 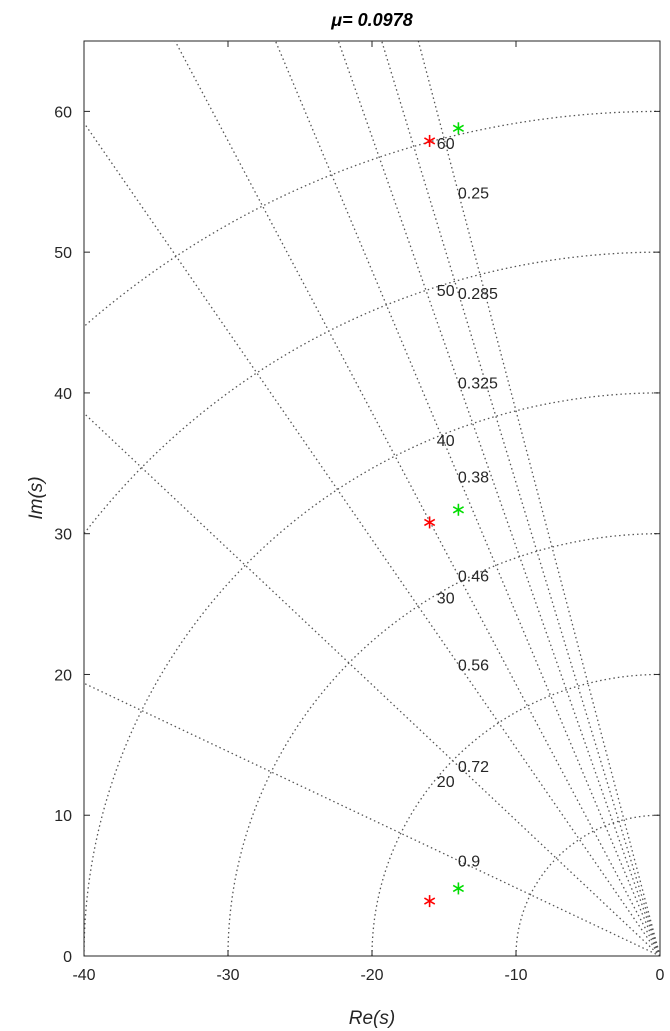 I want to click on y-tick-label-4: 40, so click(x=63, y=394).